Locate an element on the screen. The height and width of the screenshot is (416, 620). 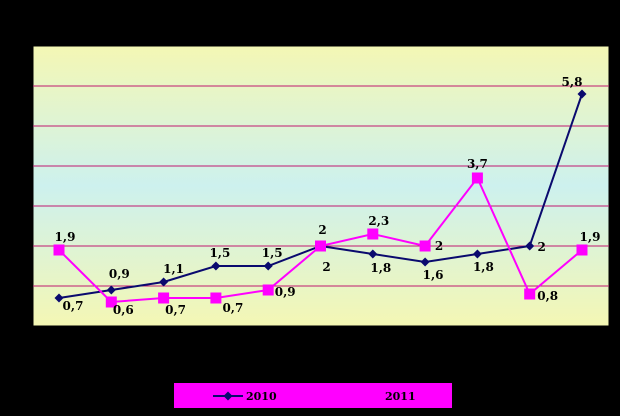
data-label-2010: 1,6 is located at coordinates (433, 275).